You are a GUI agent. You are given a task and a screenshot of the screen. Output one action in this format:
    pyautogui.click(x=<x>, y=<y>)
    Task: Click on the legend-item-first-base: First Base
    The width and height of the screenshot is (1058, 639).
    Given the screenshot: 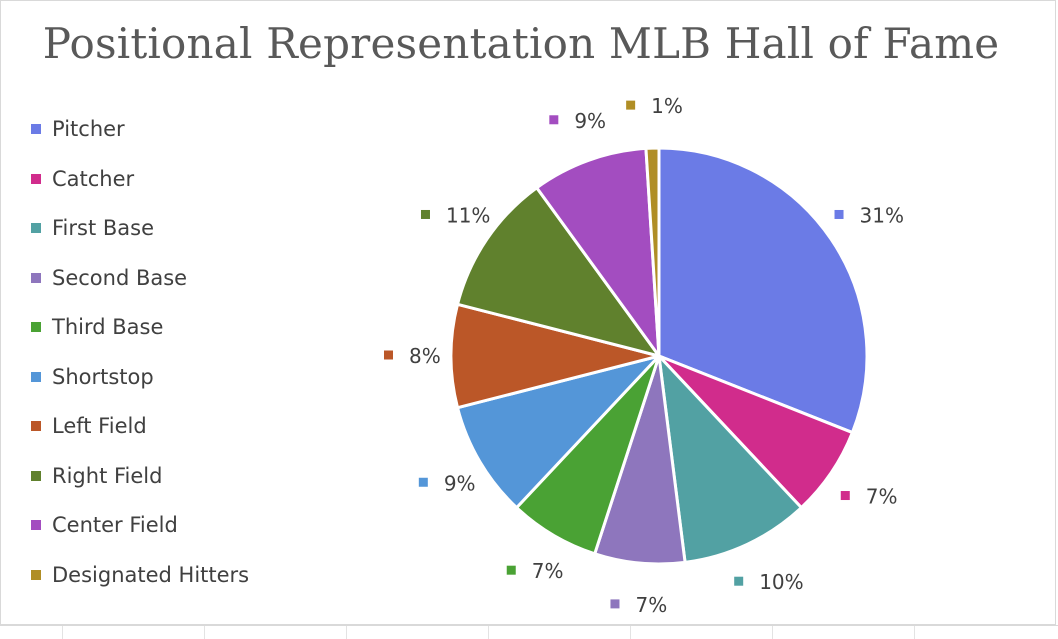 What is the action you would take?
    pyautogui.click(x=92, y=228)
    